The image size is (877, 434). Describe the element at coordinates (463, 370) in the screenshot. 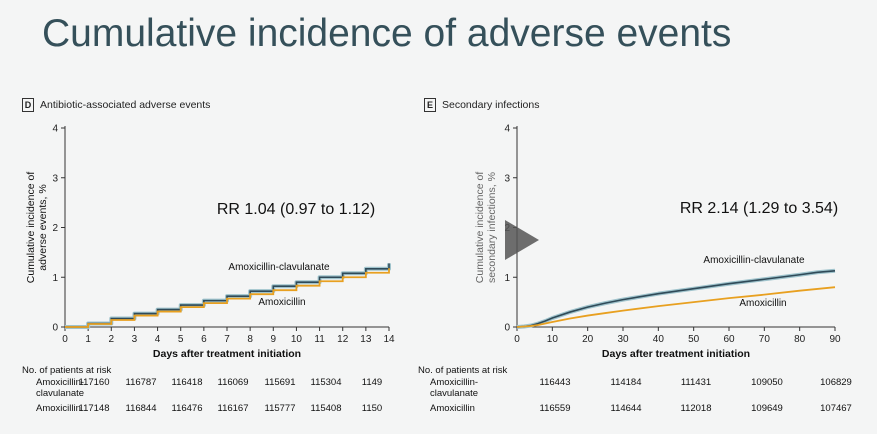

I see `risk-header-e: No. of patients at risk` at that location.